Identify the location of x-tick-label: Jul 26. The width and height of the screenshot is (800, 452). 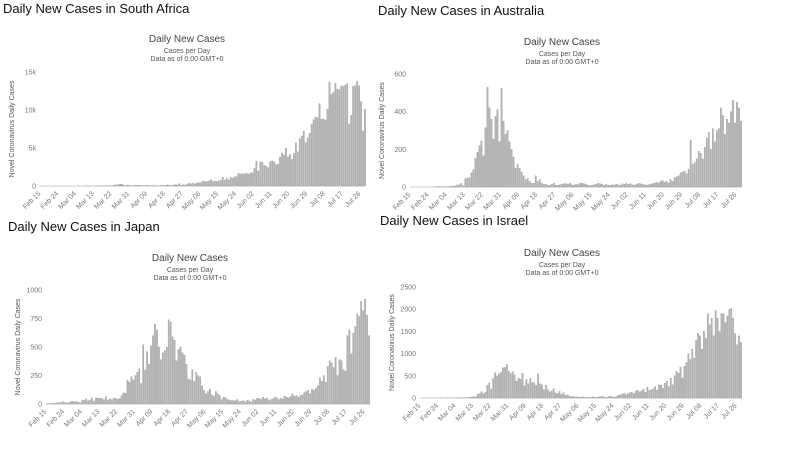
(353, 199).